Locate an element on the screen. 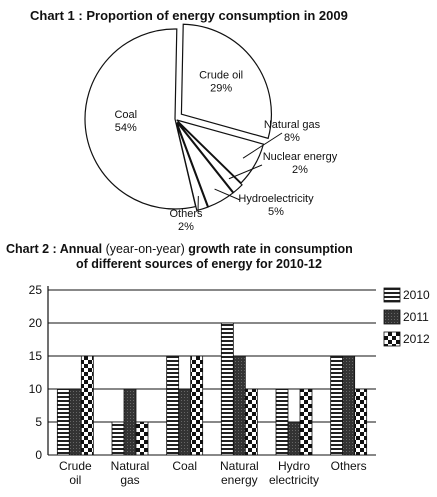 The image size is (437, 497). y-tick-label-20: 20 is located at coordinates (36, 323).